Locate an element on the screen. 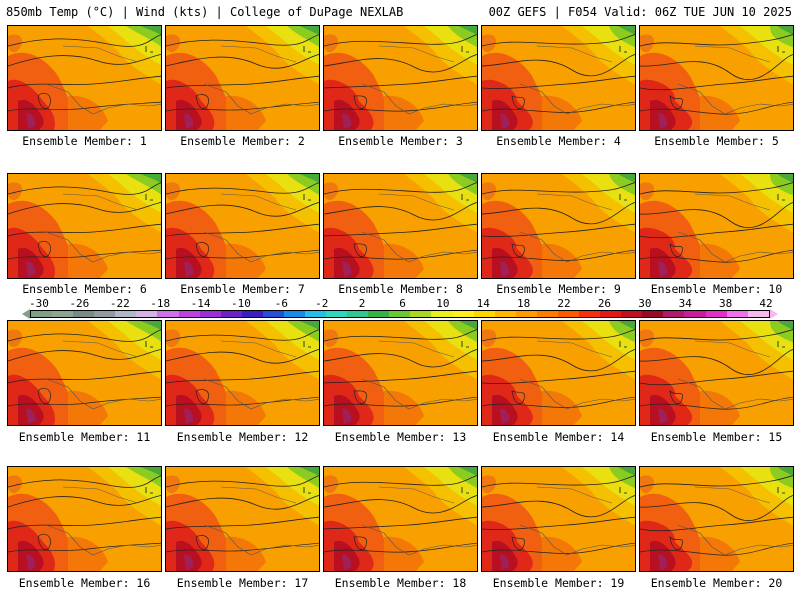 The height and width of the screenshot is (600, 800). ensemble-member-label: Ensemble Member: 13 is located at coordinates (400, 437).